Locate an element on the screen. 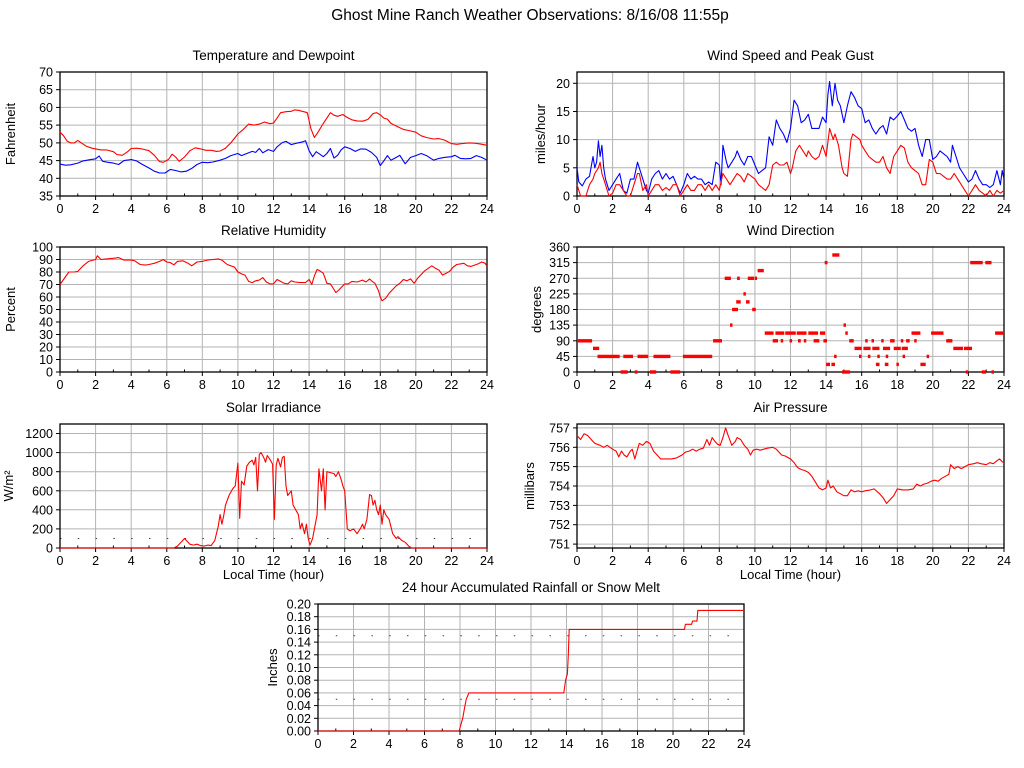  y-tick-label: 0.08 is located at coordinates (299, 681).